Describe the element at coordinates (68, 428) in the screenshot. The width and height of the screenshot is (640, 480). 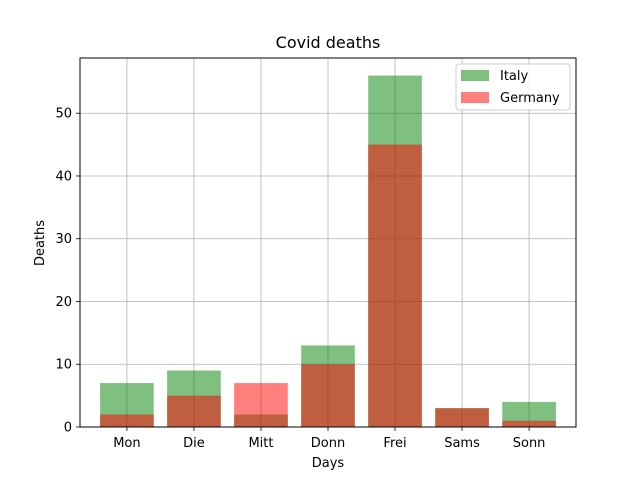
I see `y-tick-label: 0` at that location.